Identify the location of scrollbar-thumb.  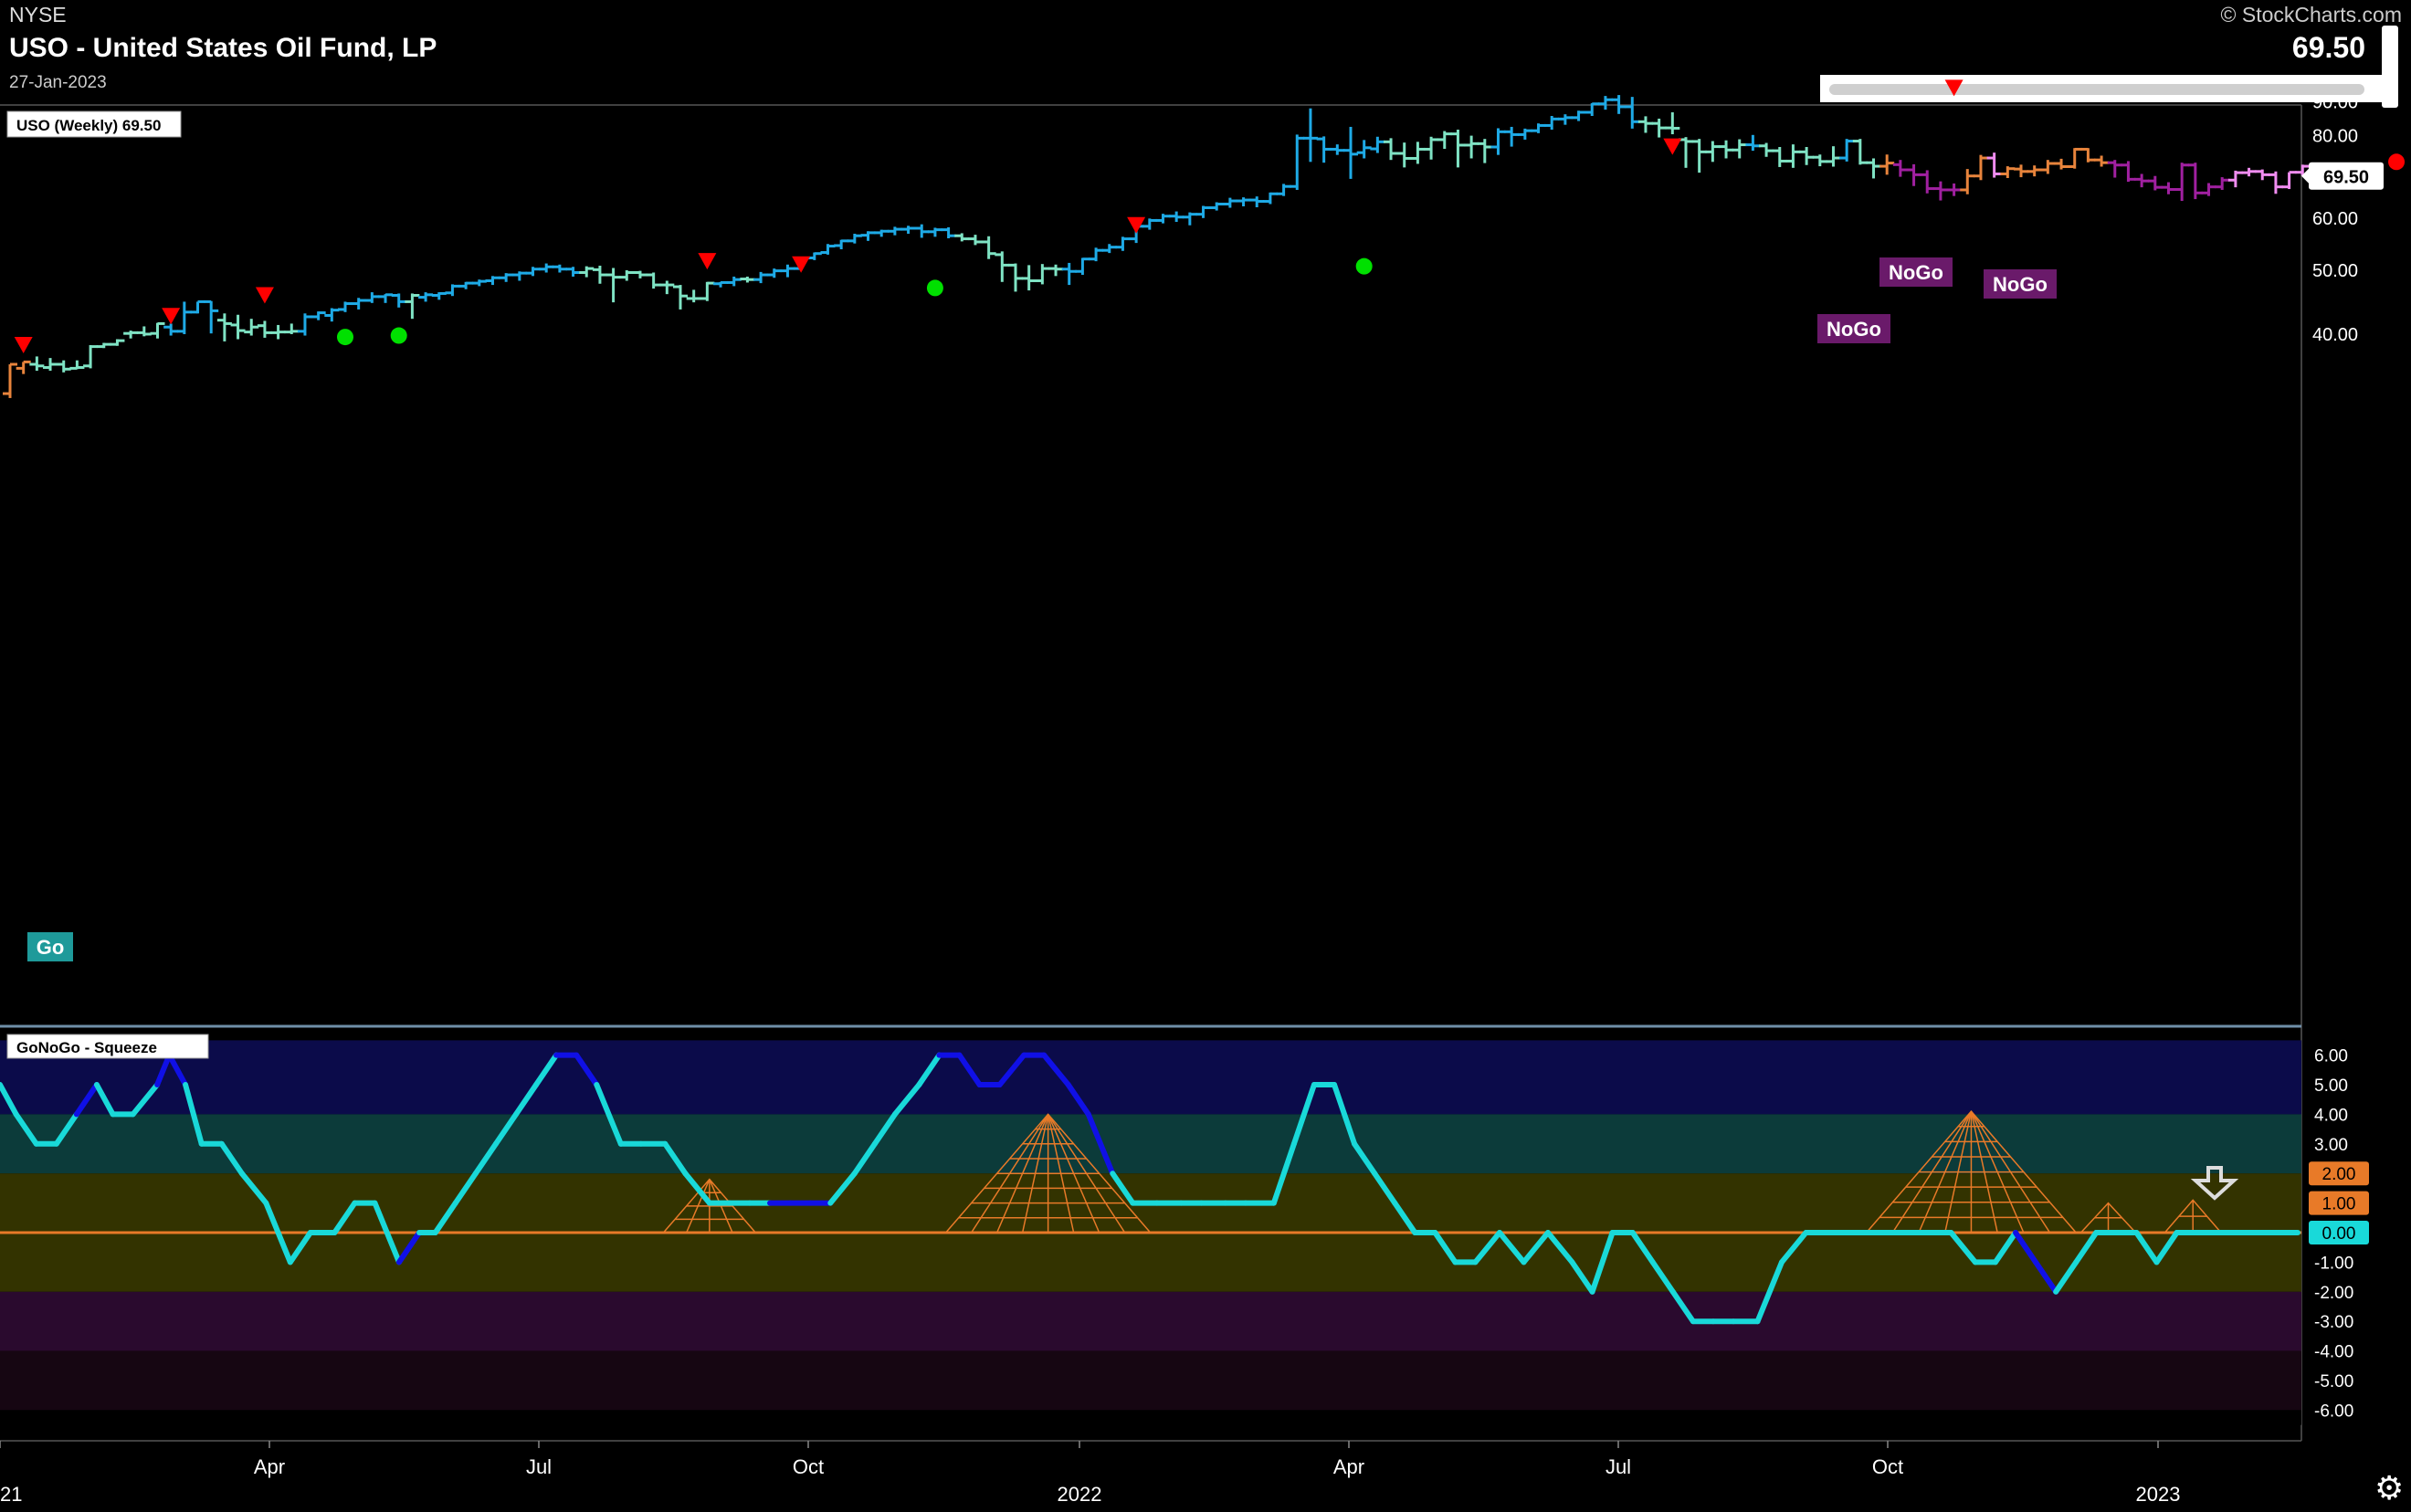
(2096, 89).